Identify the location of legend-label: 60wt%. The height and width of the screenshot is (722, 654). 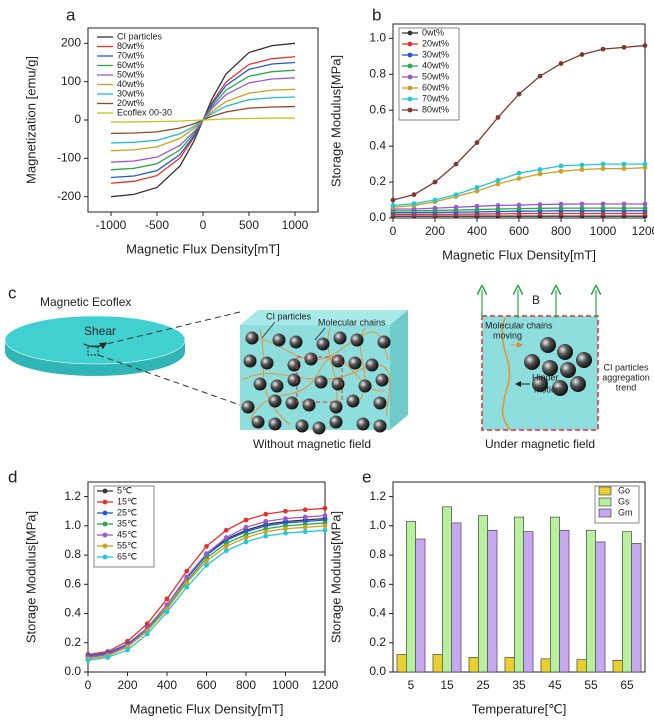
(435, 87).